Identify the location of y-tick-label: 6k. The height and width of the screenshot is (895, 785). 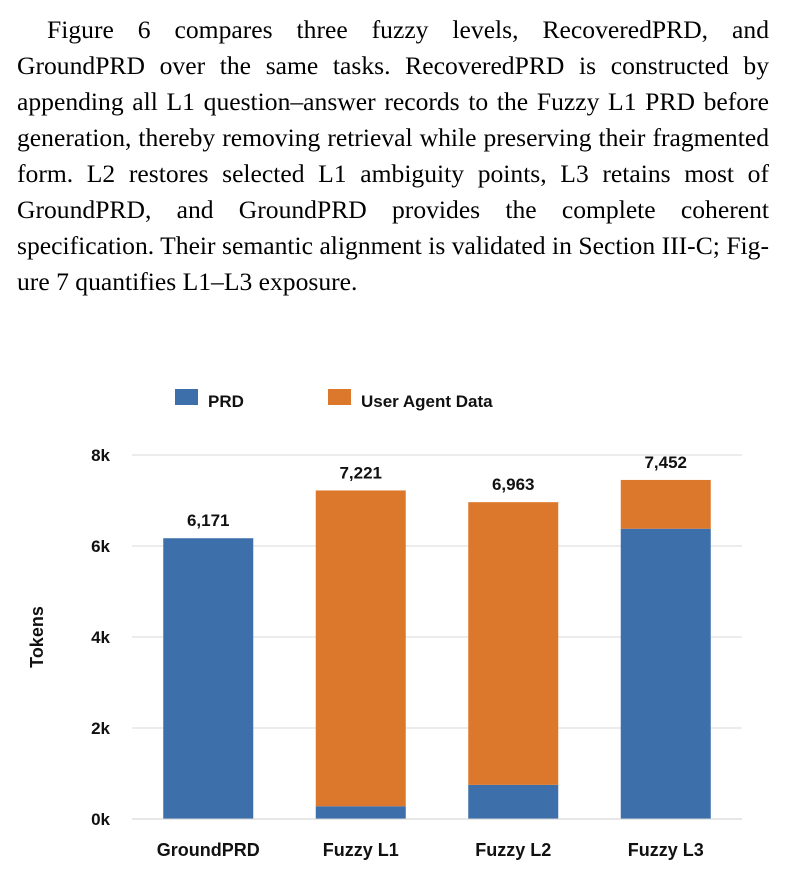
(100, 546).